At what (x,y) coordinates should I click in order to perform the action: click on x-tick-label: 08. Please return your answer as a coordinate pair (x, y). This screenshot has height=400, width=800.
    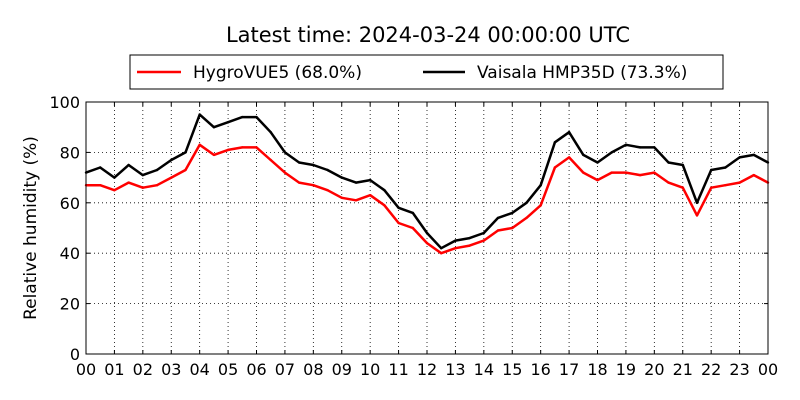
    Looking at the image, I should click on (313, 369).